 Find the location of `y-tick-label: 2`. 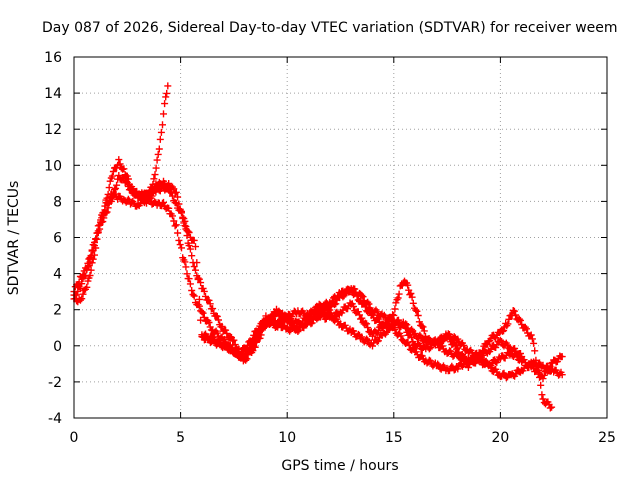

y-tick-label: 2 is located at coordinates (57, 311).